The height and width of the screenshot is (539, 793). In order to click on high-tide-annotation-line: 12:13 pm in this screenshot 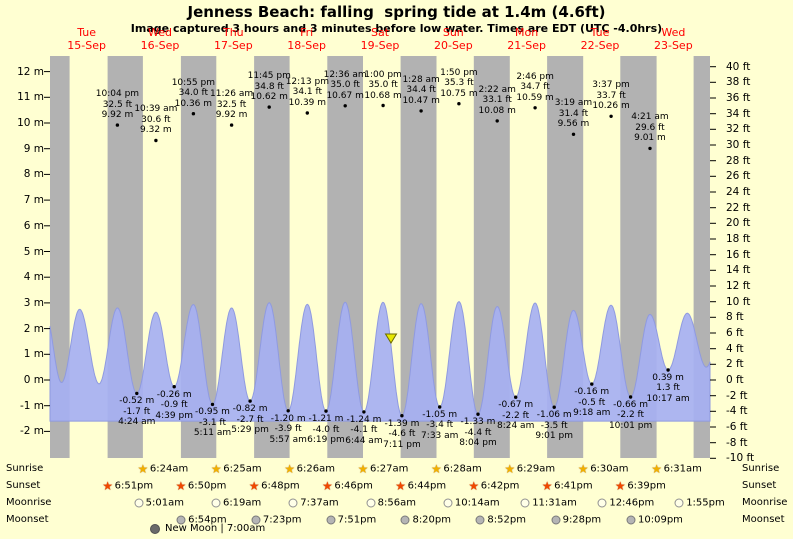, I will do `click(307, 81)`.